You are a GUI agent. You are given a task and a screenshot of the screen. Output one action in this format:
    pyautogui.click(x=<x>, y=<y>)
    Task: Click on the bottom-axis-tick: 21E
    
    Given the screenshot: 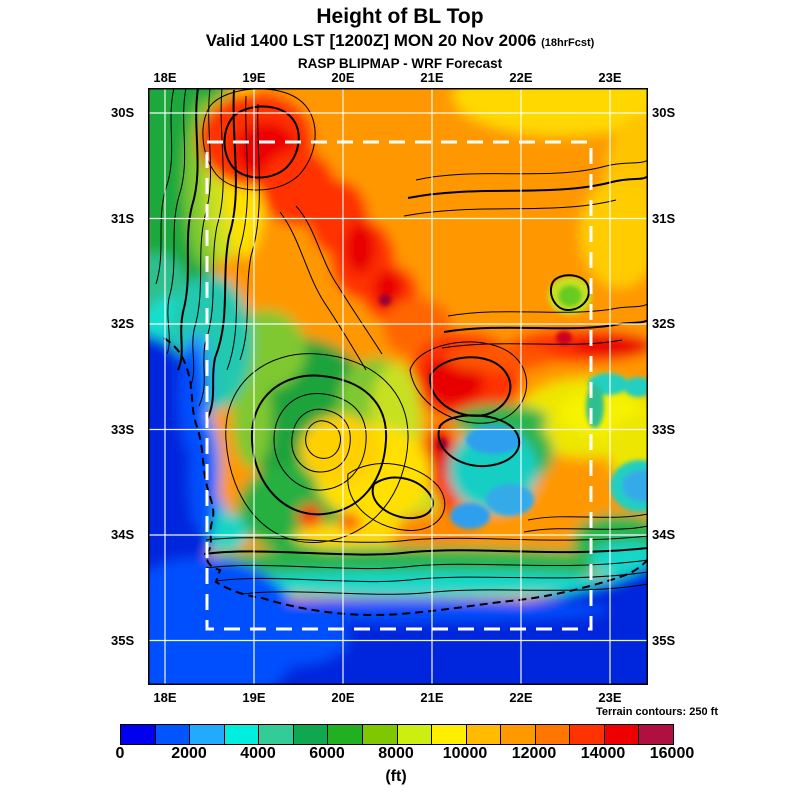 What is the action you would take?
    pyautogui.click(x=432, y=697)
    